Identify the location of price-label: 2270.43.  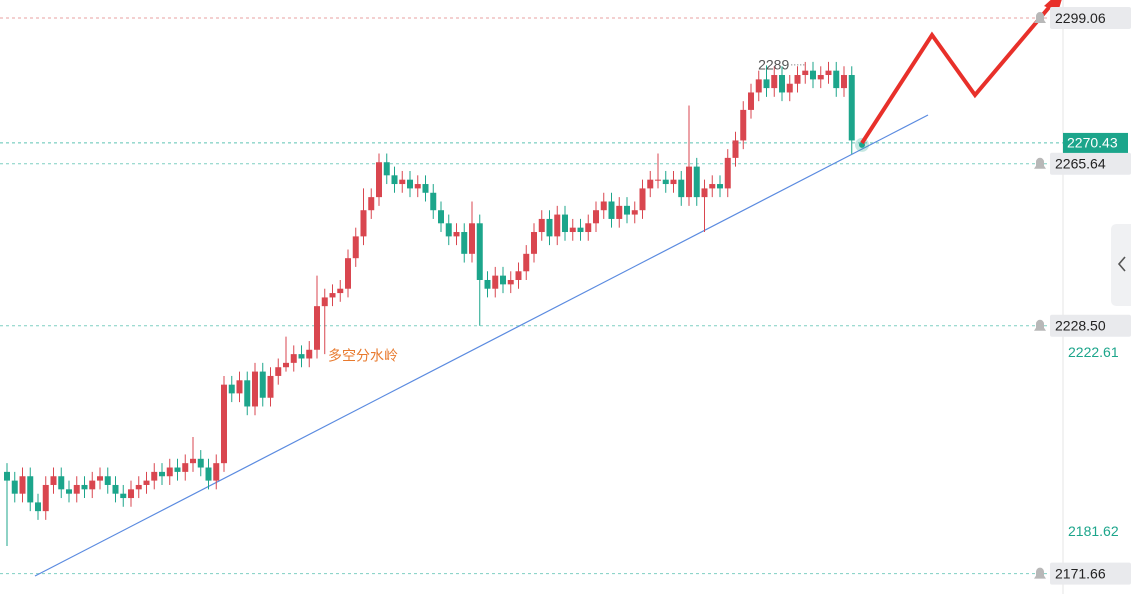
(1092, 143).